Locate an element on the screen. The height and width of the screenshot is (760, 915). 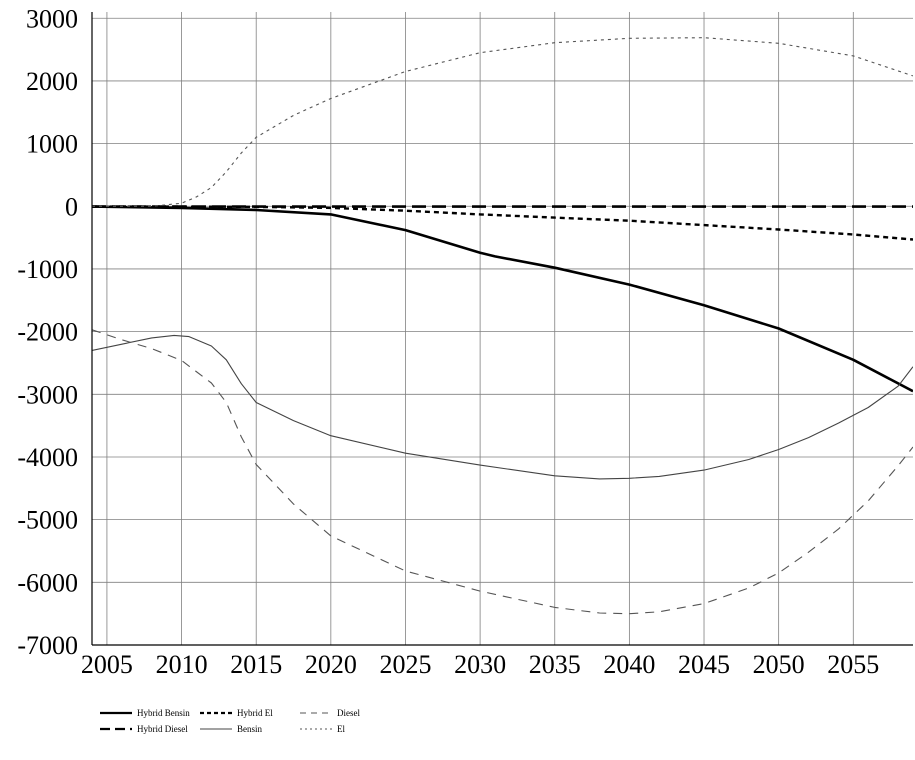
y-tick-label: -5000 is located at coordinates (47, 520).